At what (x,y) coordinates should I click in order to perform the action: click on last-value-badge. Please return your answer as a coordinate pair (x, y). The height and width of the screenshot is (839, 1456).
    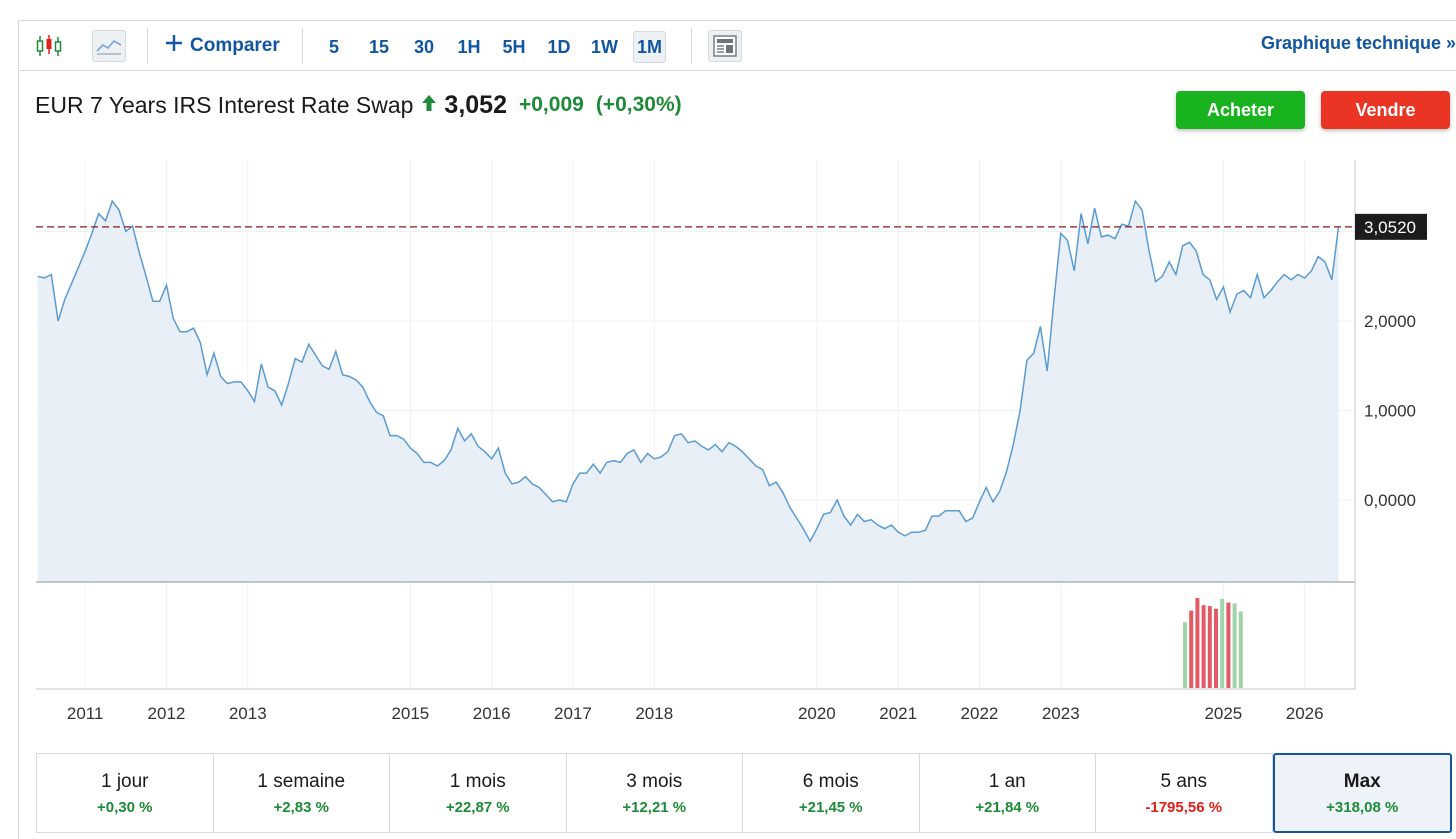
    Looking at the image, I should click on (1391, 226).